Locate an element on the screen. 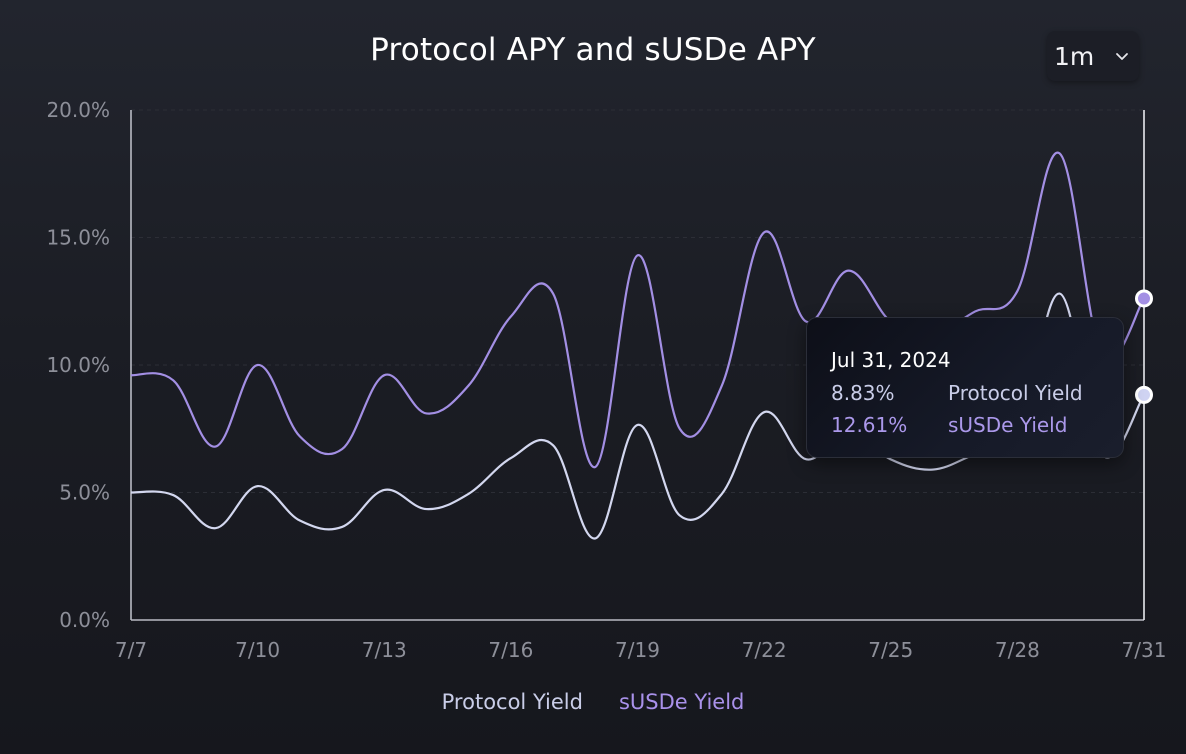  x-tick-label: 7/16 is located at coordinates (510, 650).